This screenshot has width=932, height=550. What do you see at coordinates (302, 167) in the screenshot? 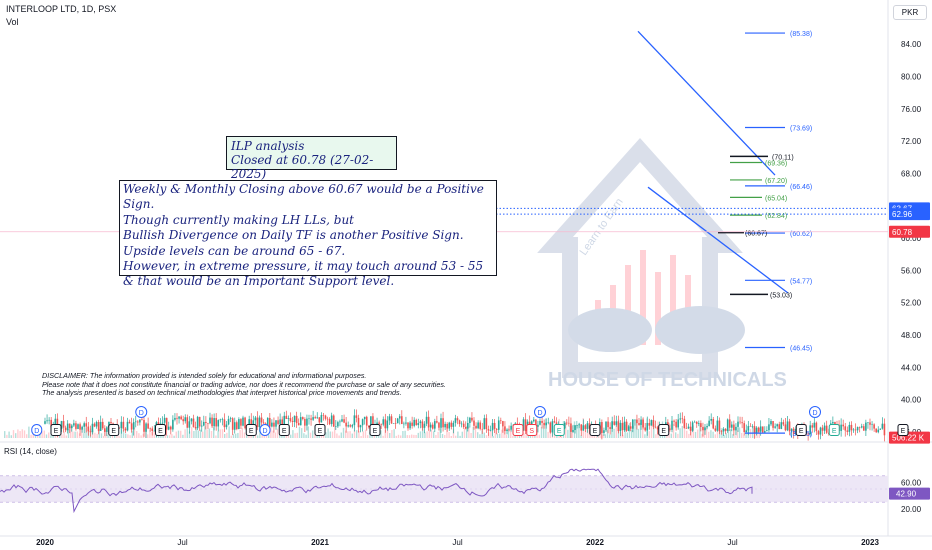
I see `analysis-close-line: Closed at 60.78 (27-02-2025)` at bounding box center [302, 167].